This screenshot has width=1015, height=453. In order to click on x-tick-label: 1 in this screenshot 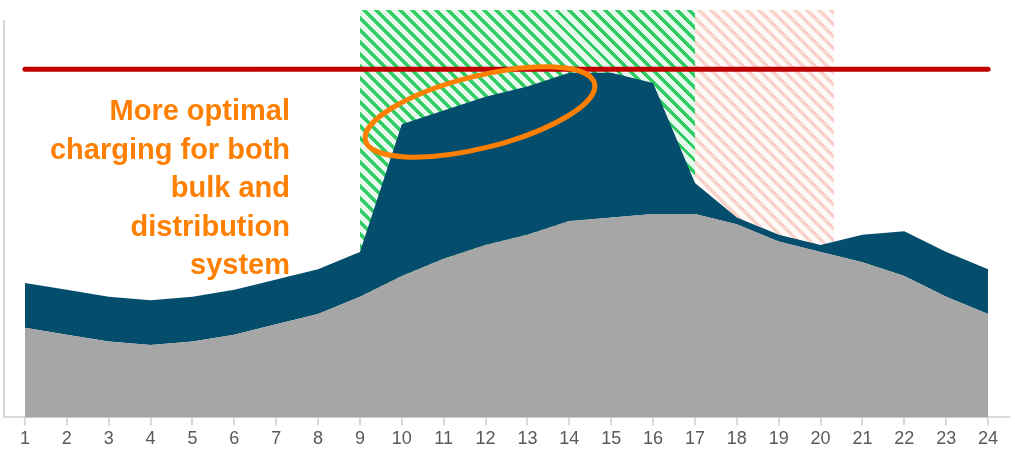, I will do `click(24, 438)`.